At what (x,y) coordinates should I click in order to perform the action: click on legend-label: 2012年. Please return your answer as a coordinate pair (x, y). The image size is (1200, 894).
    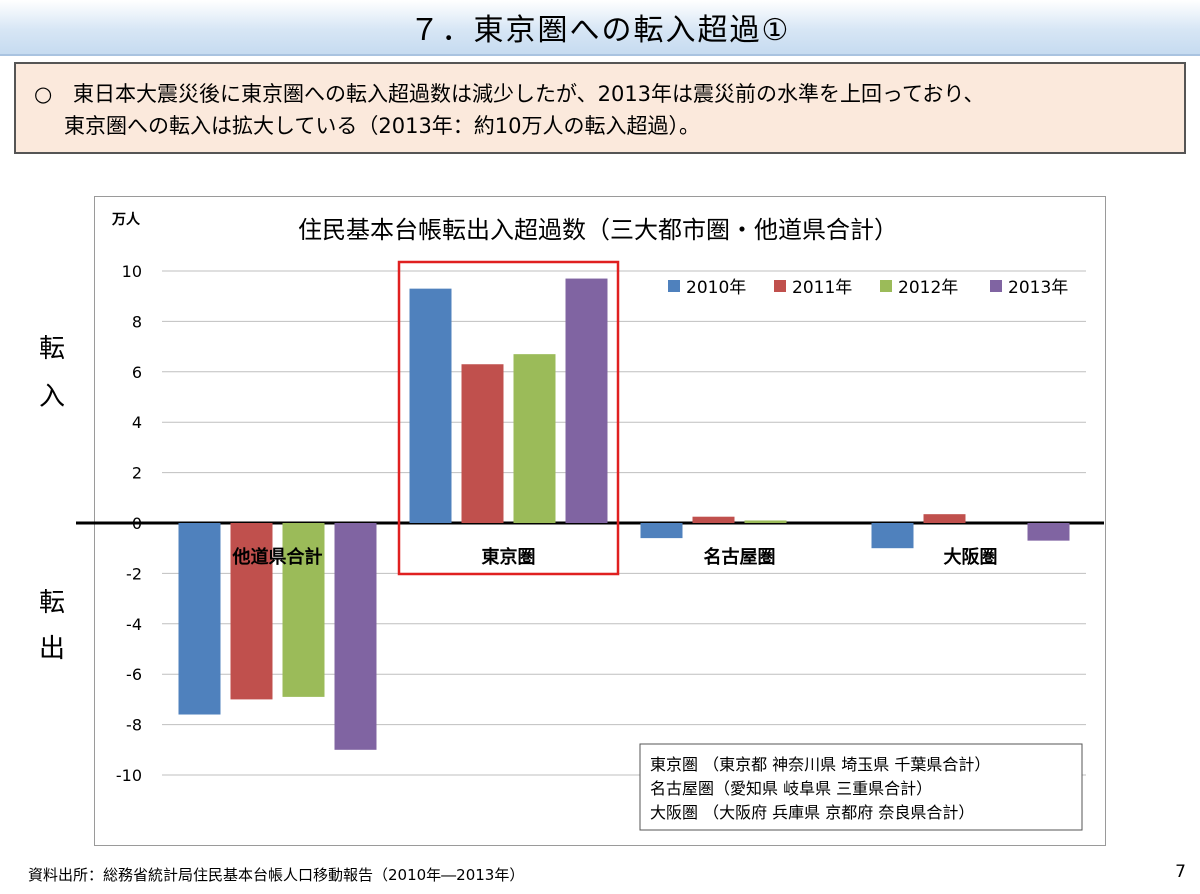
    Looking at the image, I should click on (928, 288).